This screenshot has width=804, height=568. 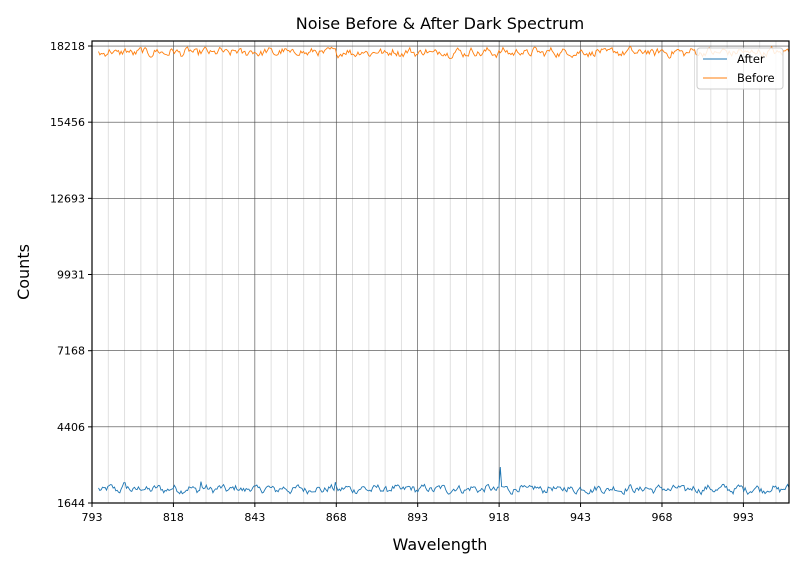 I want to click on x-tick-label: 793, so click(x=92, y=517).